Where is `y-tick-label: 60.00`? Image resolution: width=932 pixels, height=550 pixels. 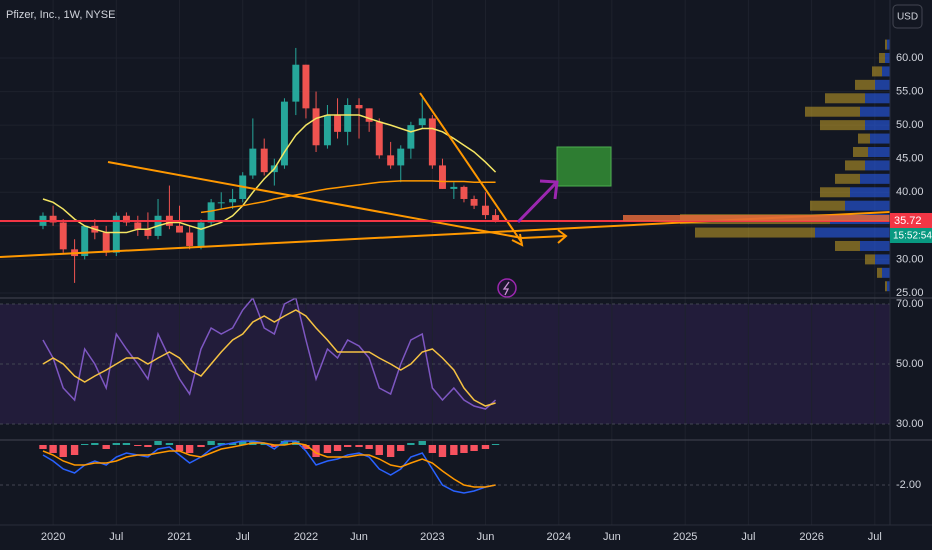 y-tick-label: 60.00 is located at coordinates (910, 58).